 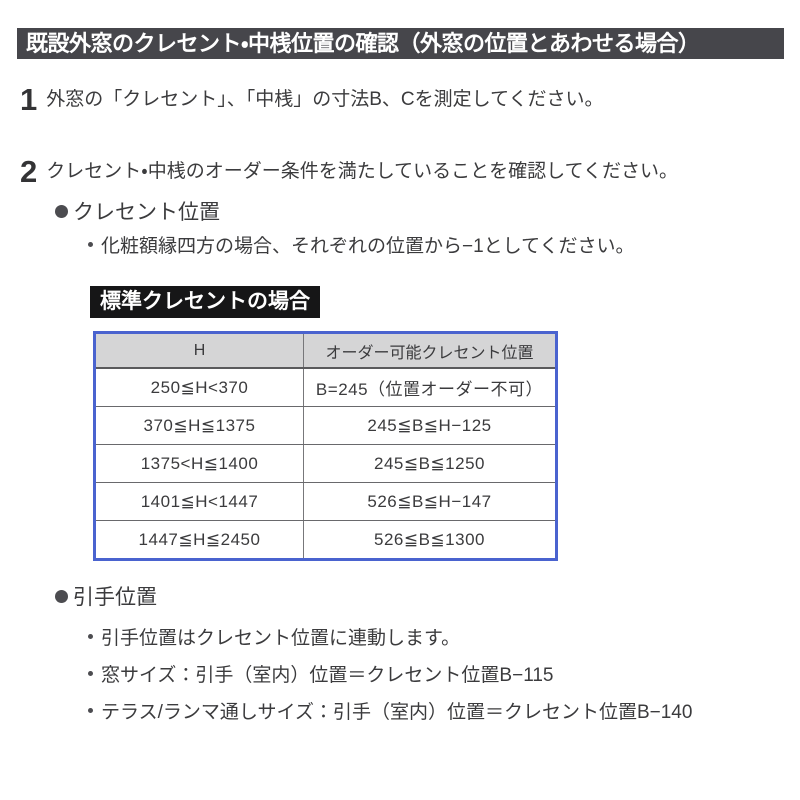 I want to click on table-header-h: H, so click(x=199, y=350).